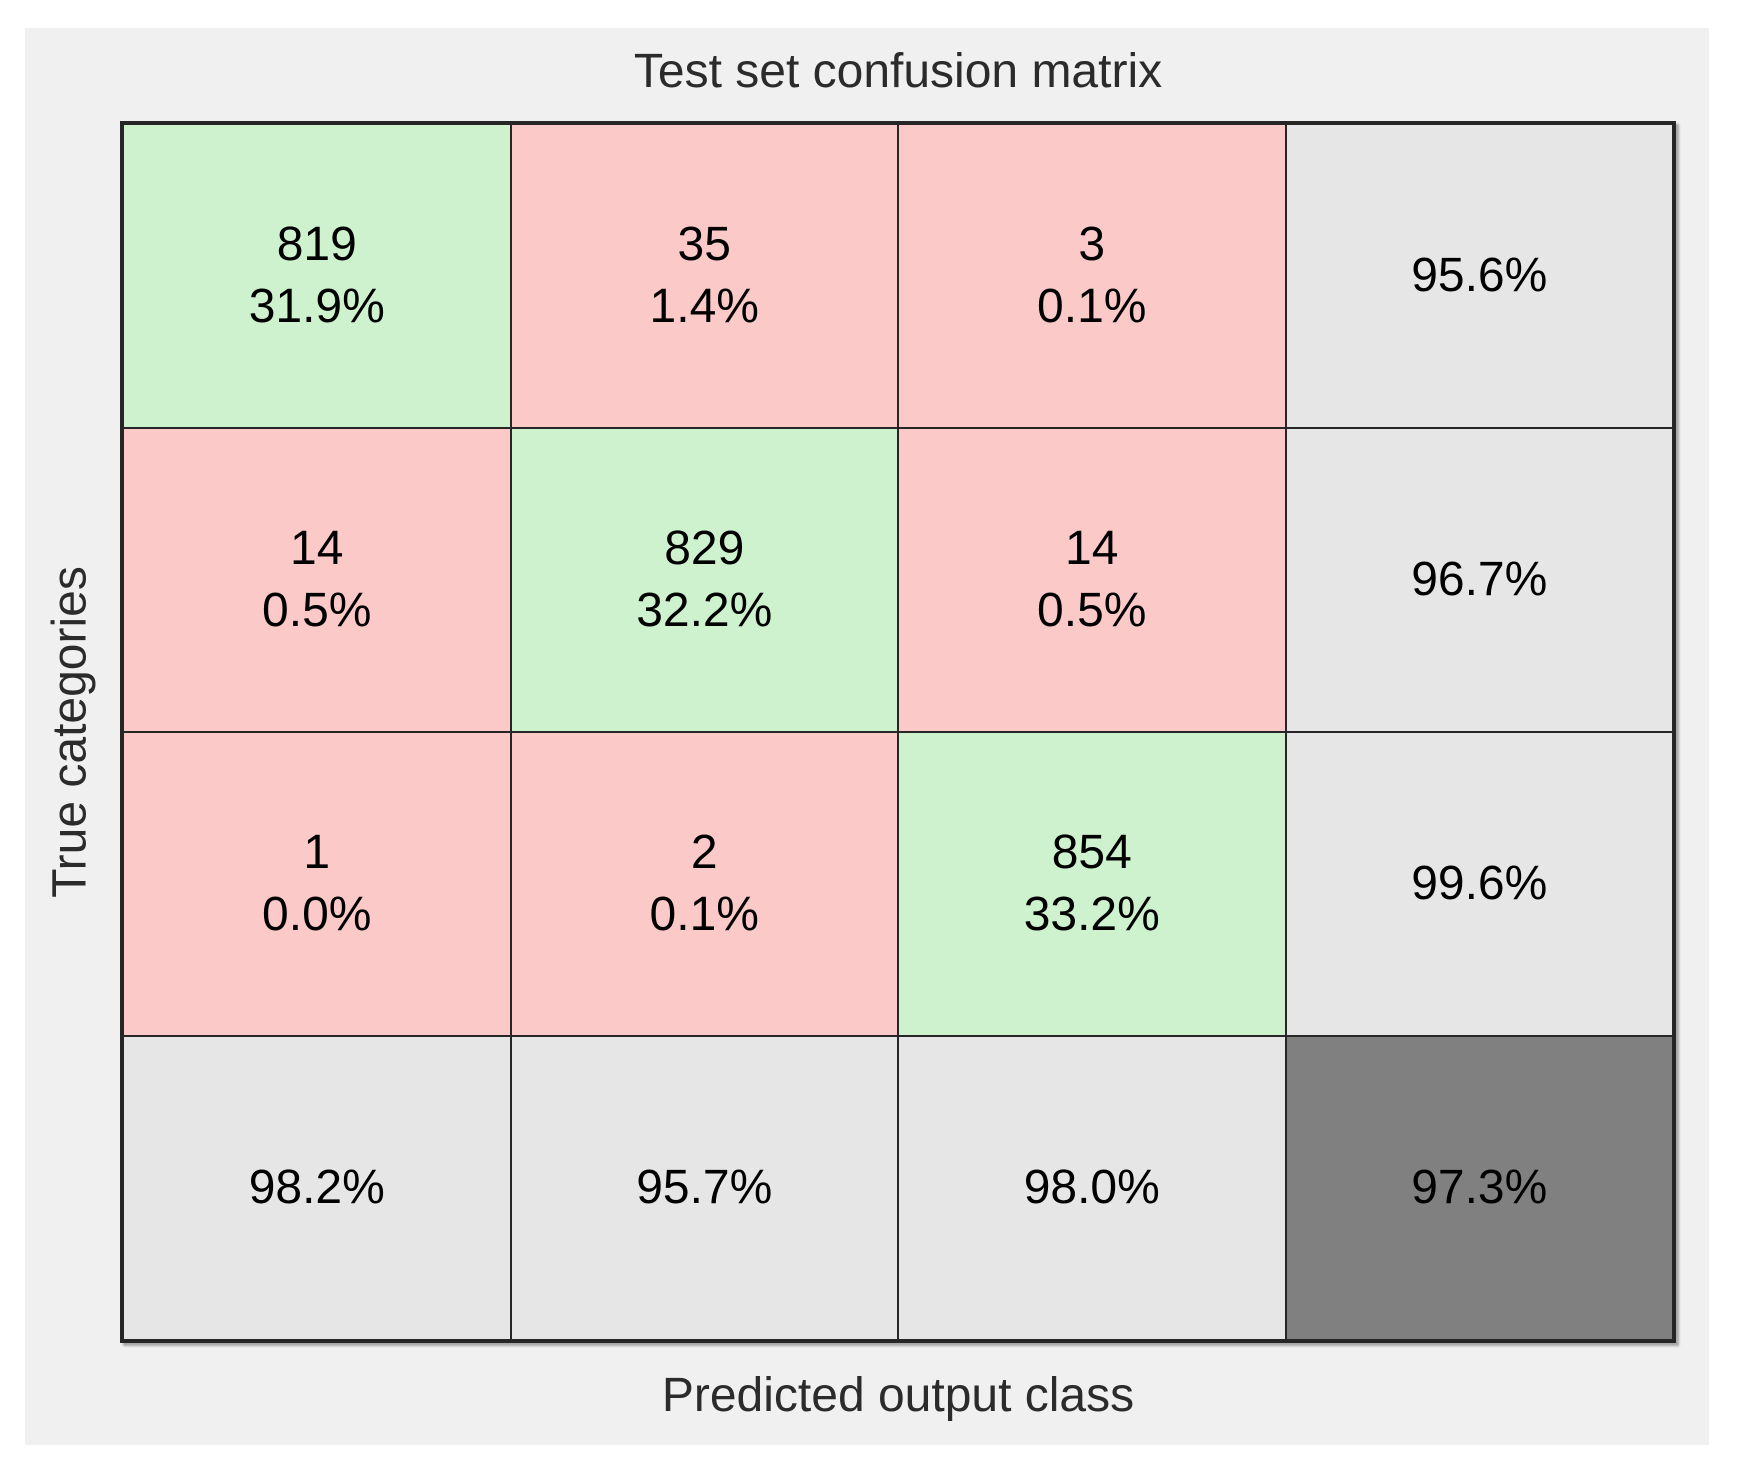 This screenshot has width=1737, height=1472. Describe the element at coordinates (1092, 244) in the screenshot. I see `cell-count-value: 3` at that location.